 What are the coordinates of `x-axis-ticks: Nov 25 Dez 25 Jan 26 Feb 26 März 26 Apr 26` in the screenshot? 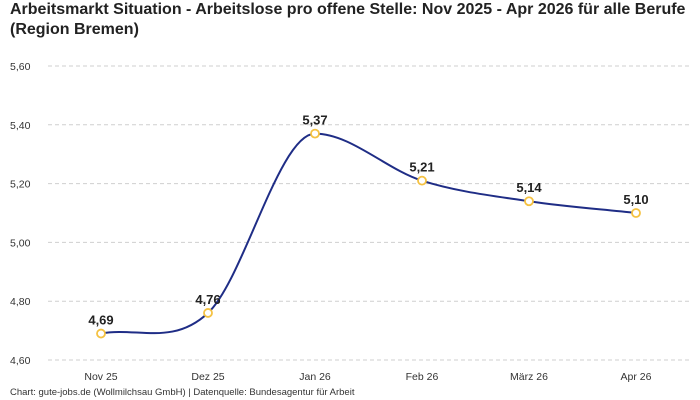 It's located at (367, 377).